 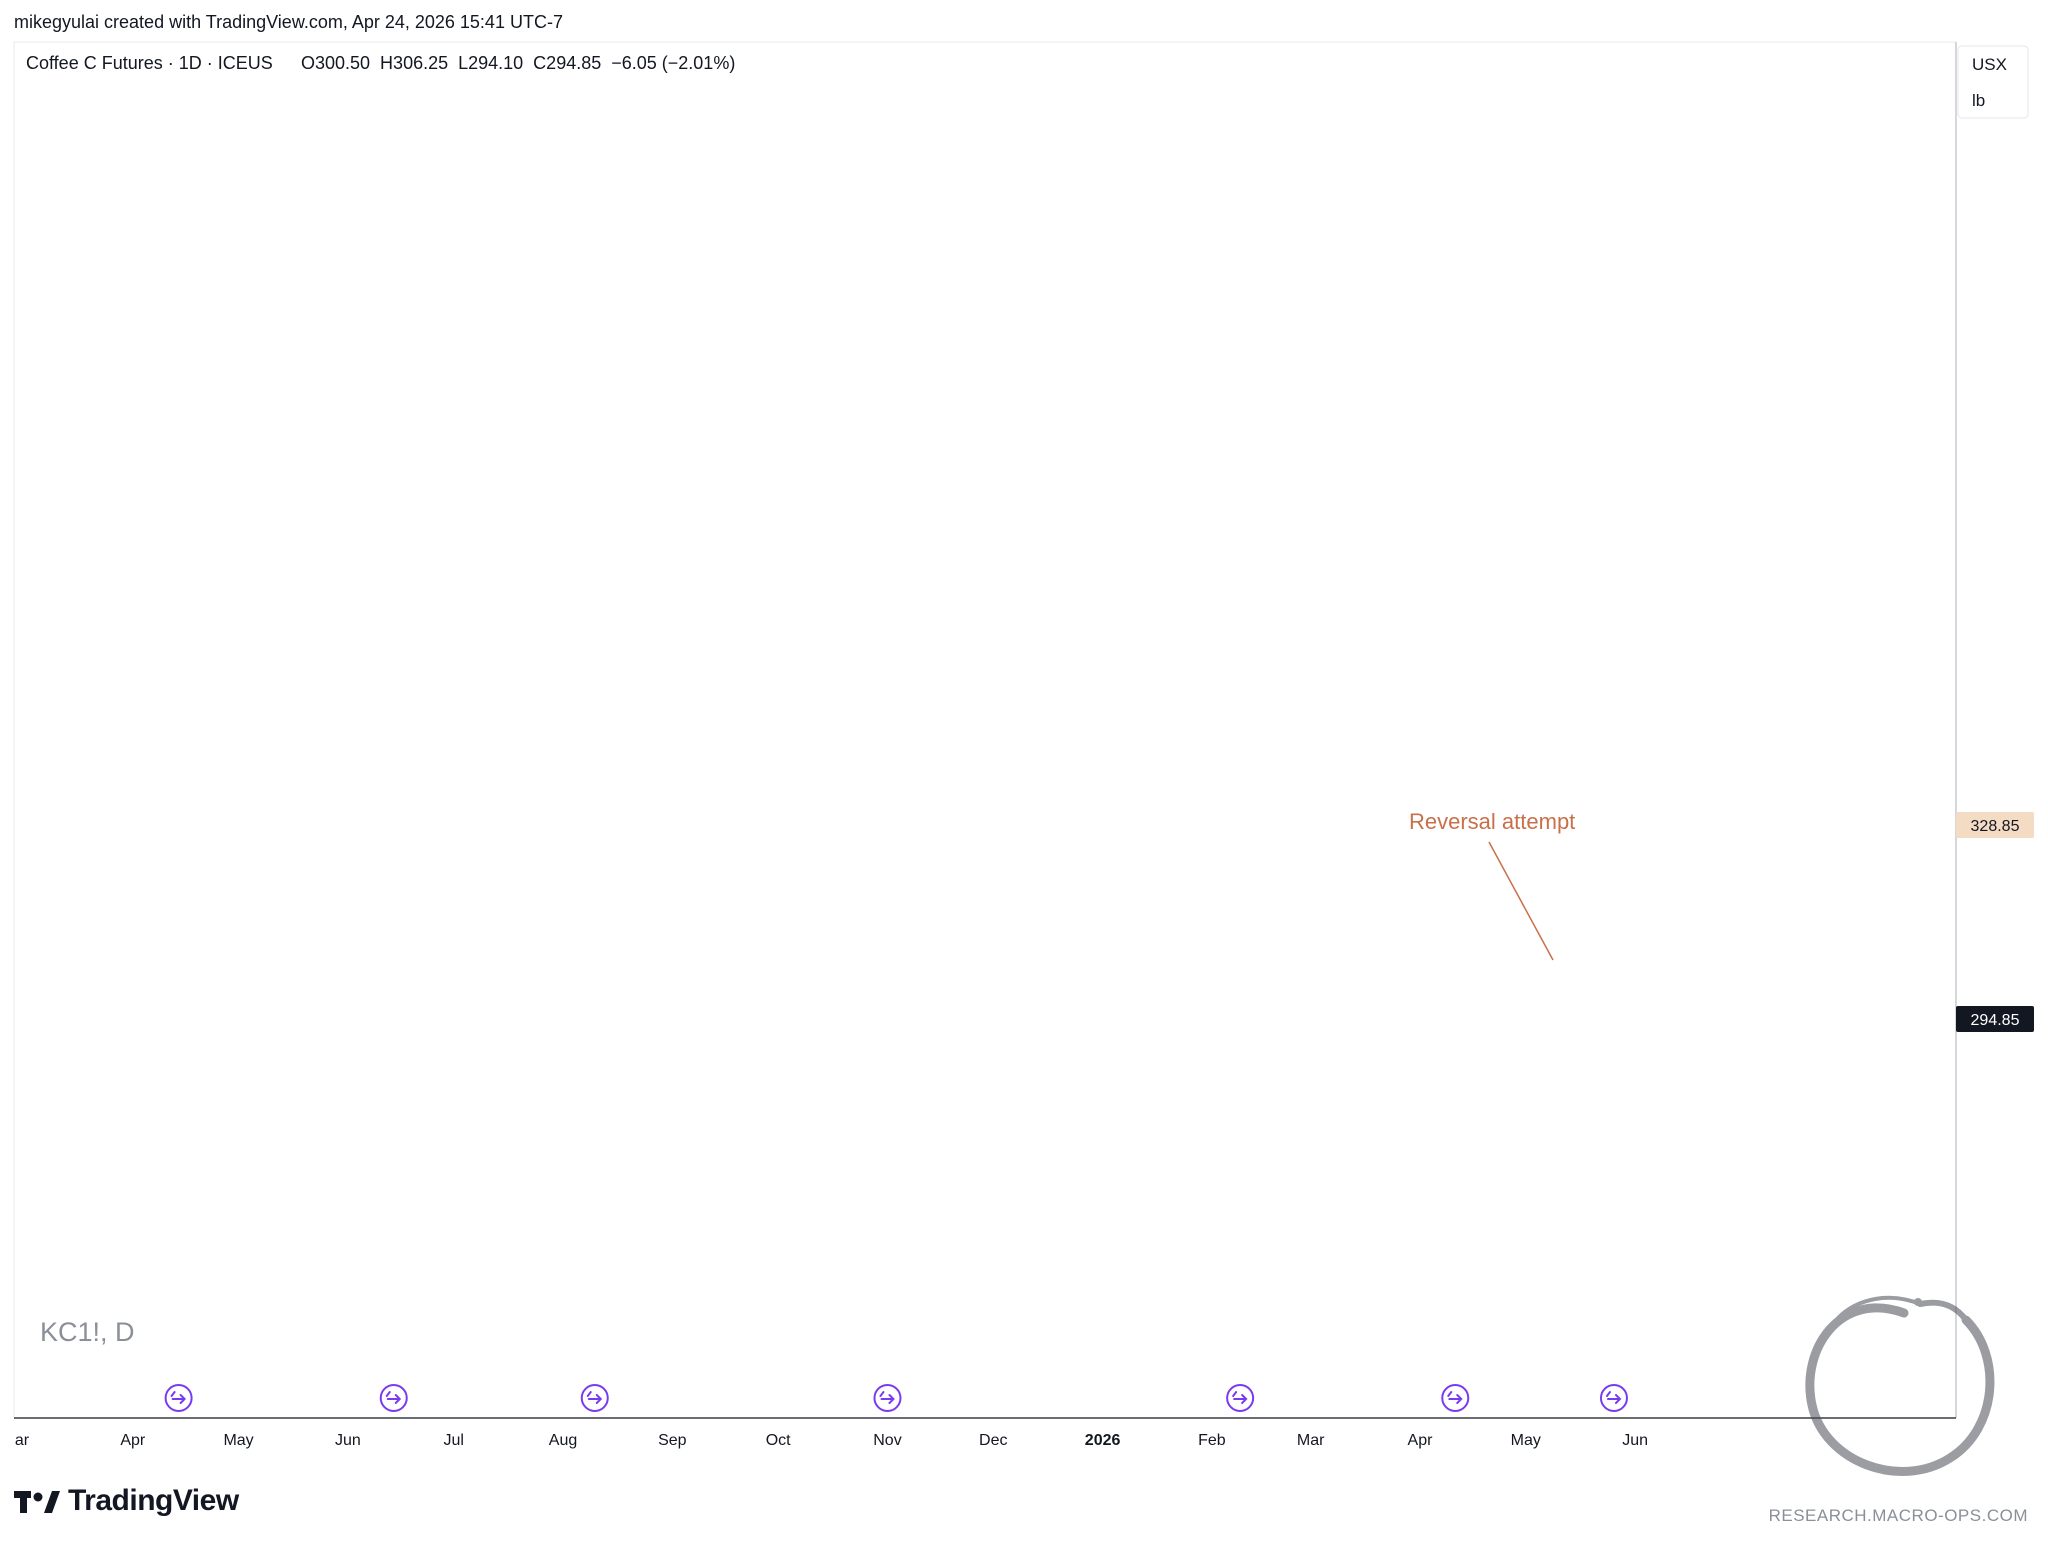 I want to click on currency-unit-button, so click(x=1993, y=82).